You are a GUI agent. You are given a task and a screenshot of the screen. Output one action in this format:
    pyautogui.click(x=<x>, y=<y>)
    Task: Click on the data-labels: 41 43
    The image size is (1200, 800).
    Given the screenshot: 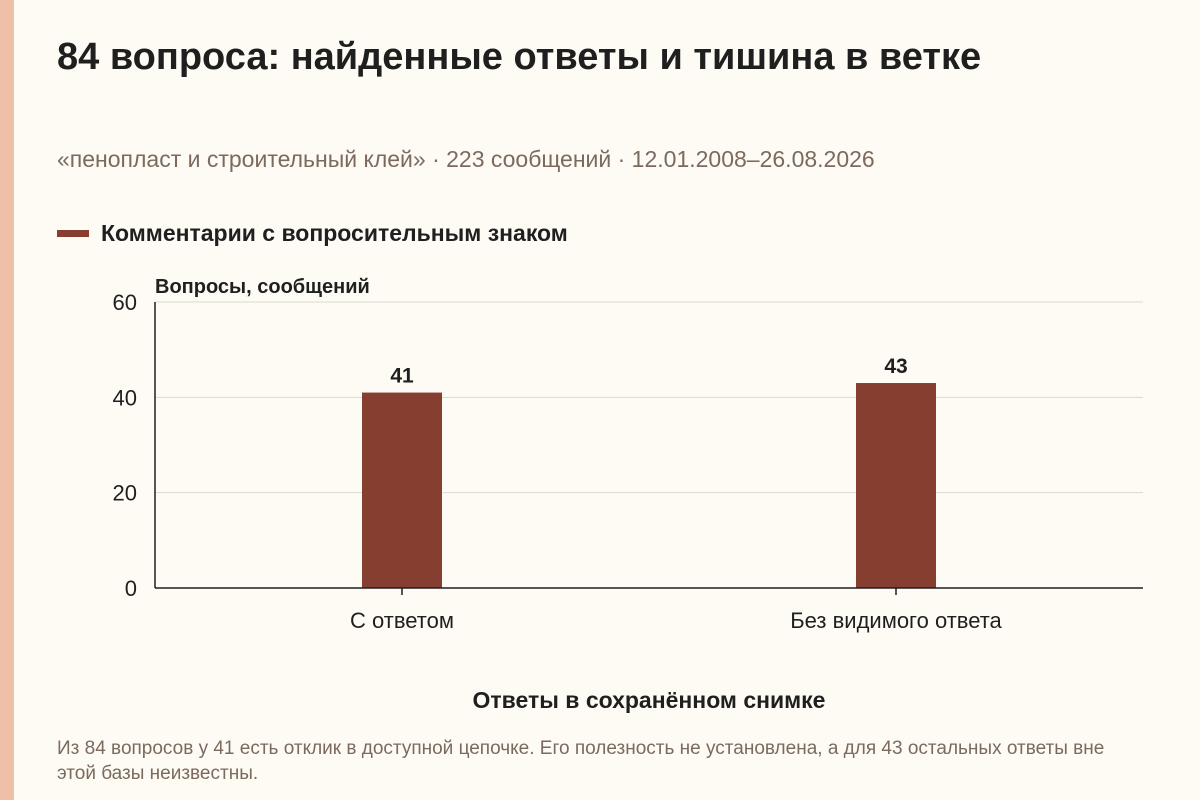 What is the action you would take?
    pyautogui.click(x=648, y=371)
    